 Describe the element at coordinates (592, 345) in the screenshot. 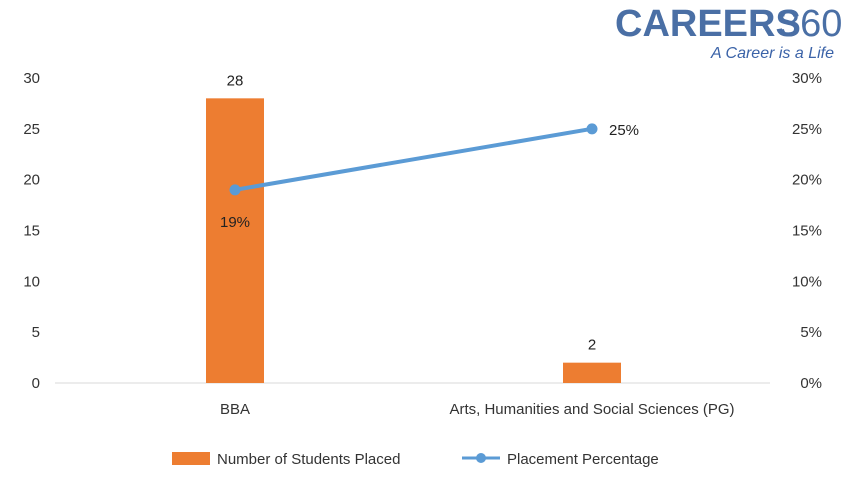

I see `bar-data-label: 2` at that location.